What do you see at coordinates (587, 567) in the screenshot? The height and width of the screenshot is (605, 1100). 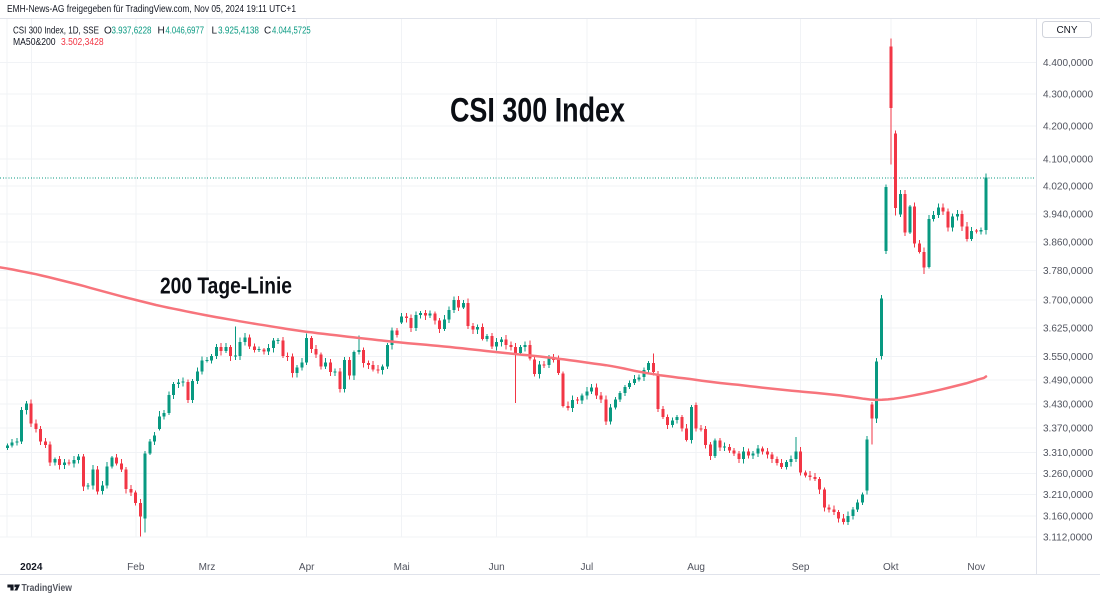 I see `svg-text: Jul` at bounding box center [587, 567].